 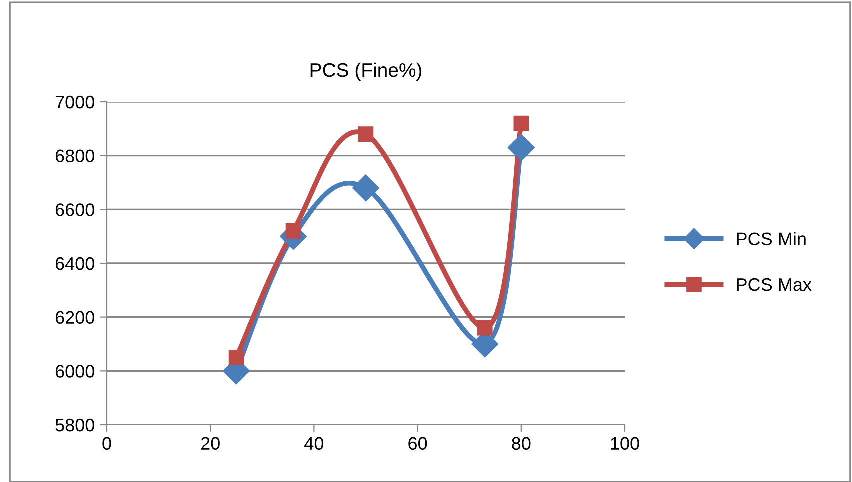 I want to click on x-tick-label: 0, so click(x=107, y=443).